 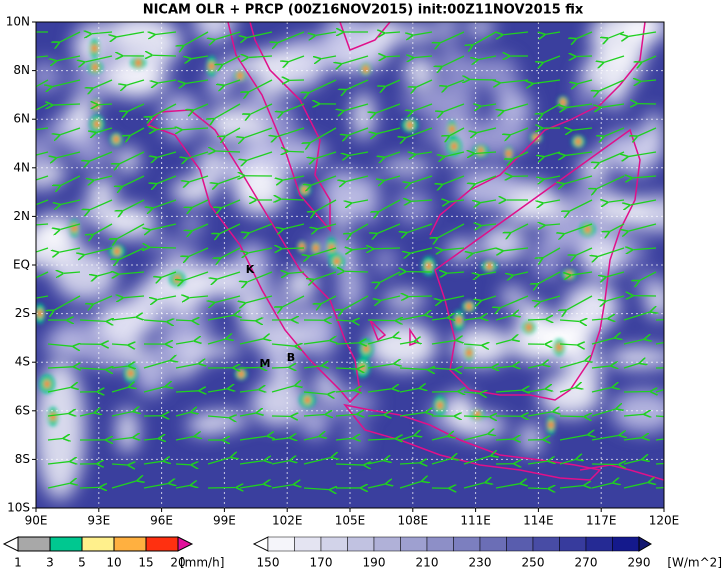 I want to click on station-label: M, so click(x=265, y=363).